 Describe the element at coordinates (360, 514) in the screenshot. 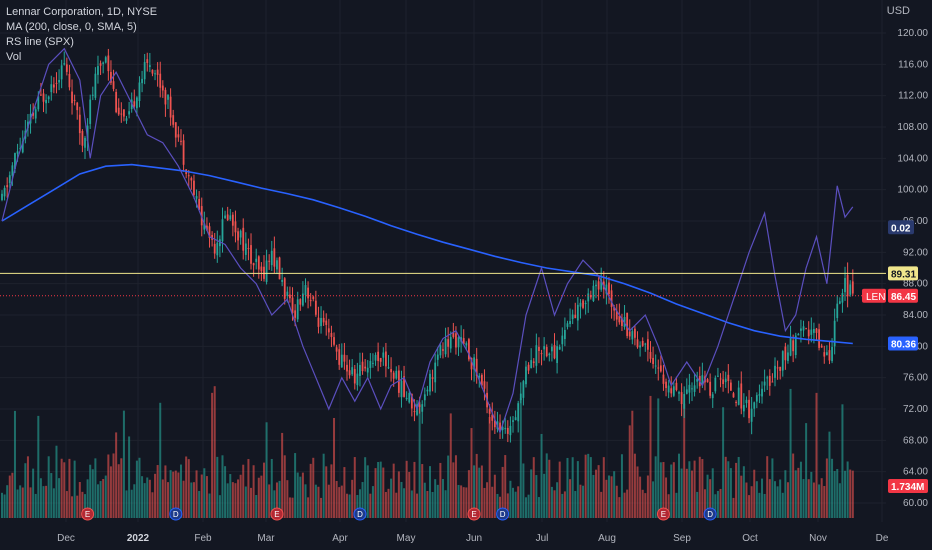

I see `dividend-event-icon` at that location.